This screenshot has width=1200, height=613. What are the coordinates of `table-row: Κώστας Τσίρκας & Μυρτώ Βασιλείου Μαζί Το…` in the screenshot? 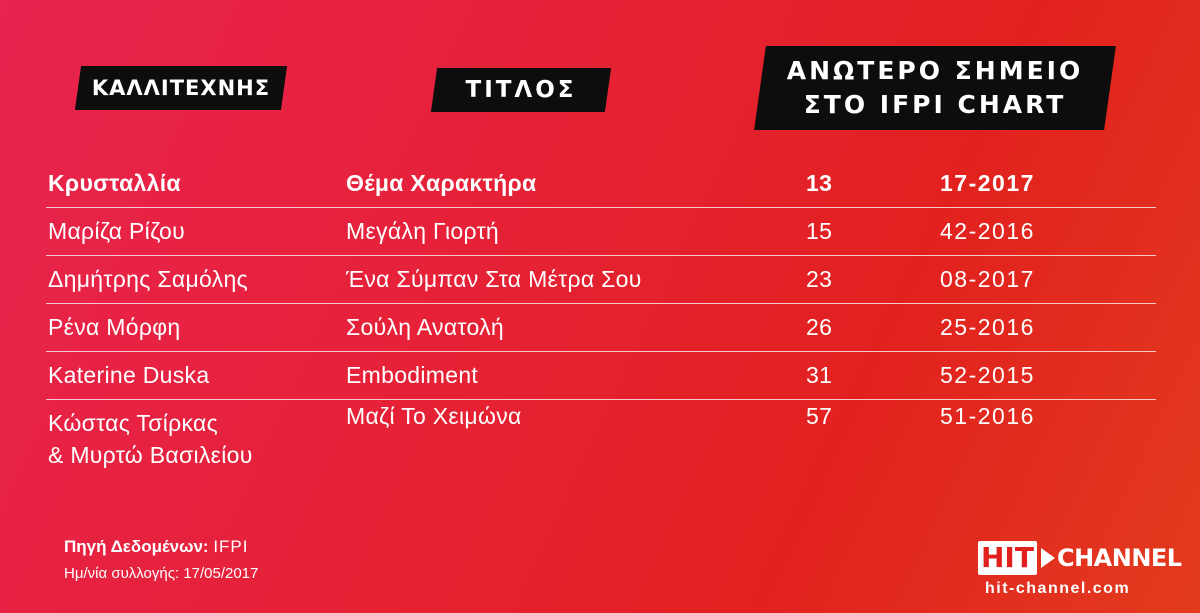 It's located at (601, 435).